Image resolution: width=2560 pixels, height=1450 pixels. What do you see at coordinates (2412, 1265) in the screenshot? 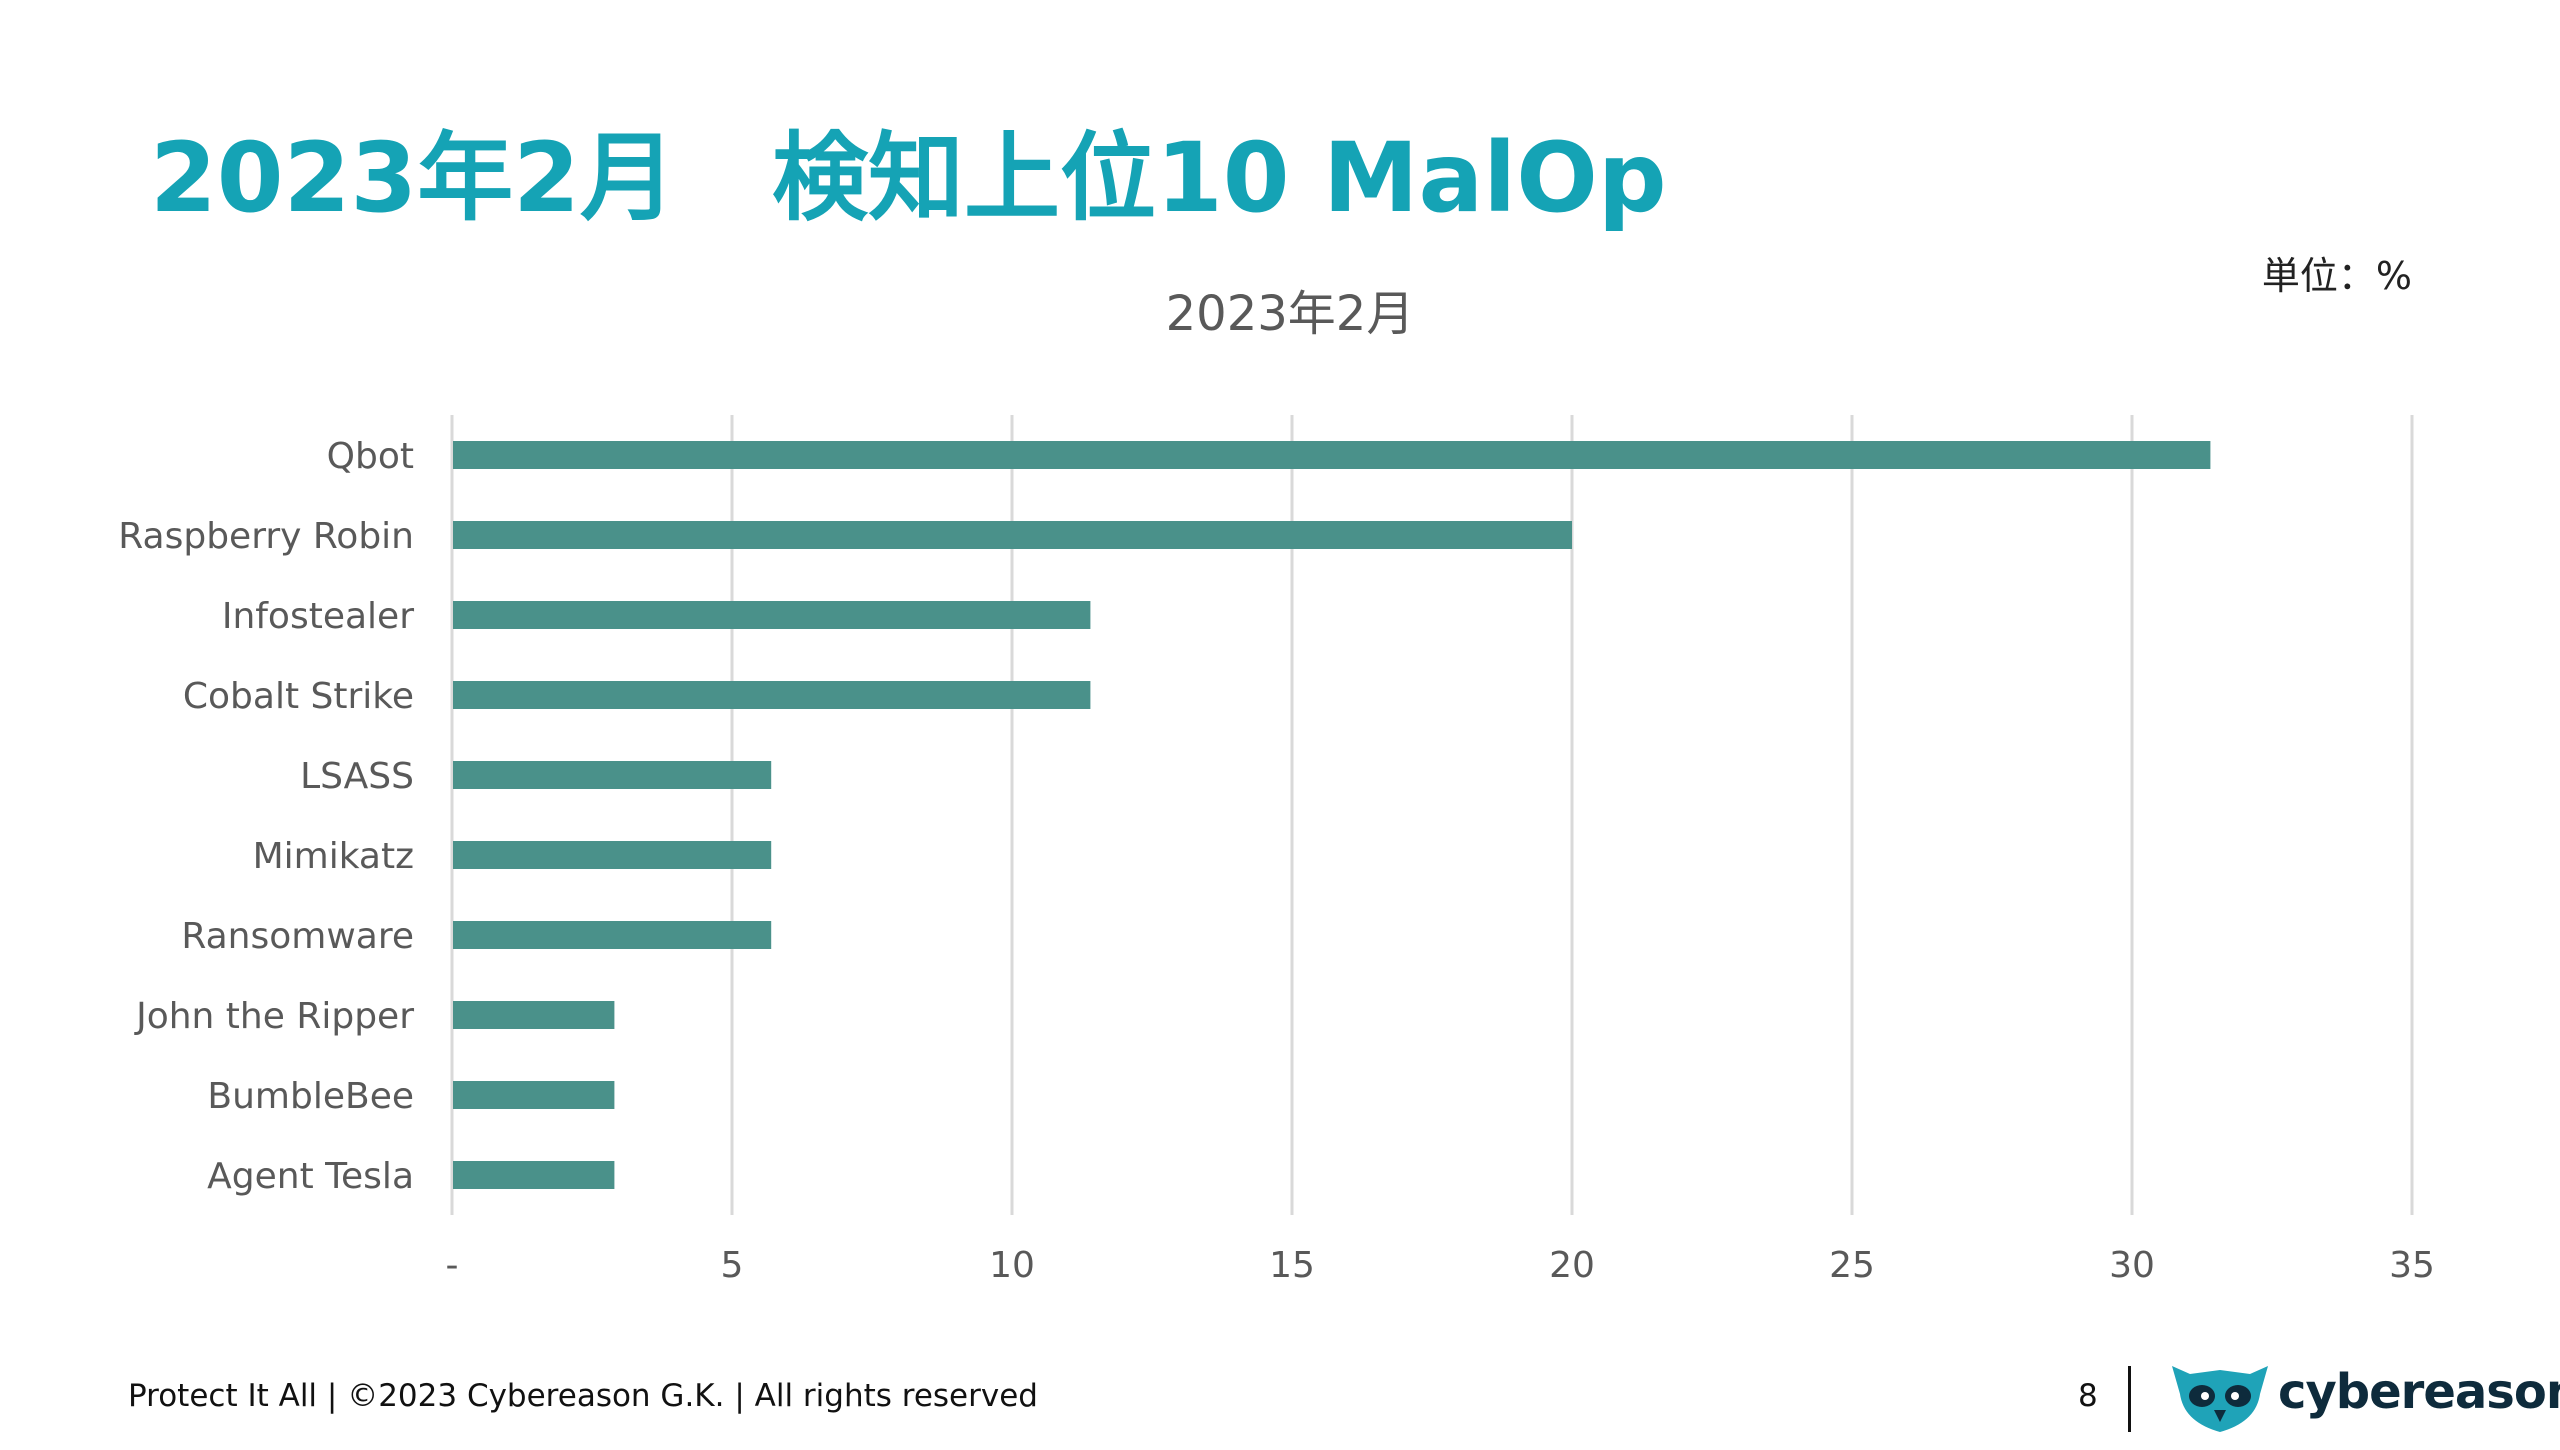
I see `x-tick-label: 35` at bounding box center [2412, 1265].